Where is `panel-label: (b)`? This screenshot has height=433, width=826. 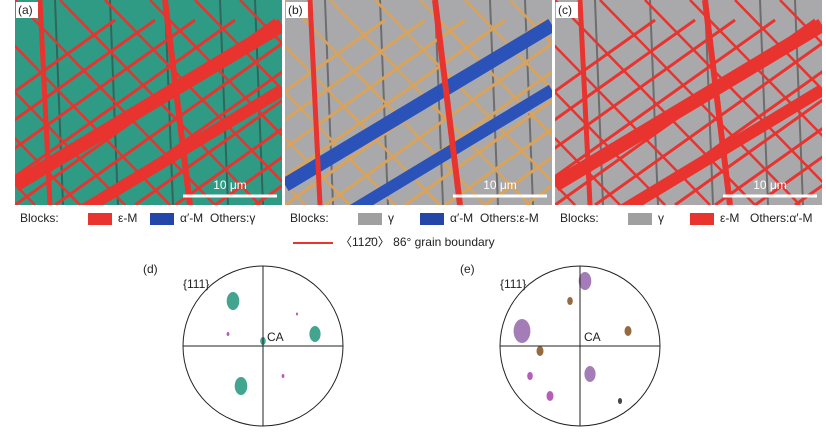 panel-label: (b) is located at coordinates (295, 10).